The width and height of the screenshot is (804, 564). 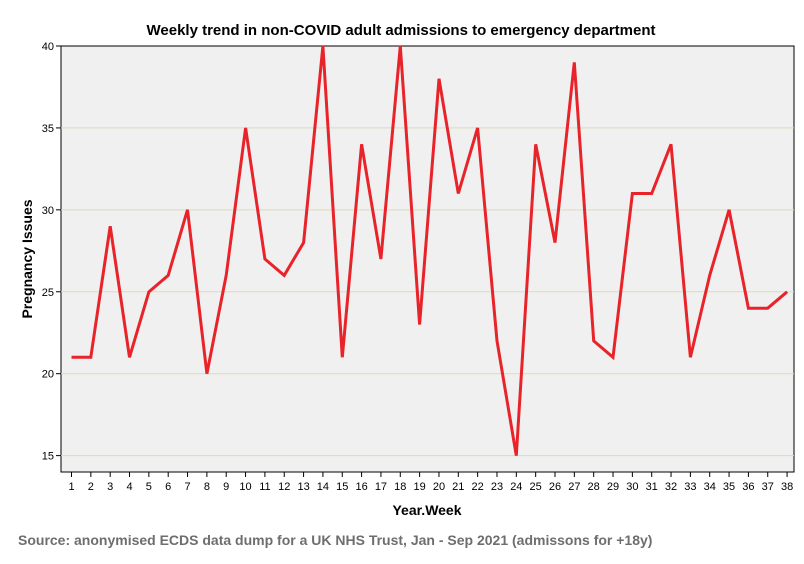 I want to click on x-tick-label: 7, so click(x=187, y=487).